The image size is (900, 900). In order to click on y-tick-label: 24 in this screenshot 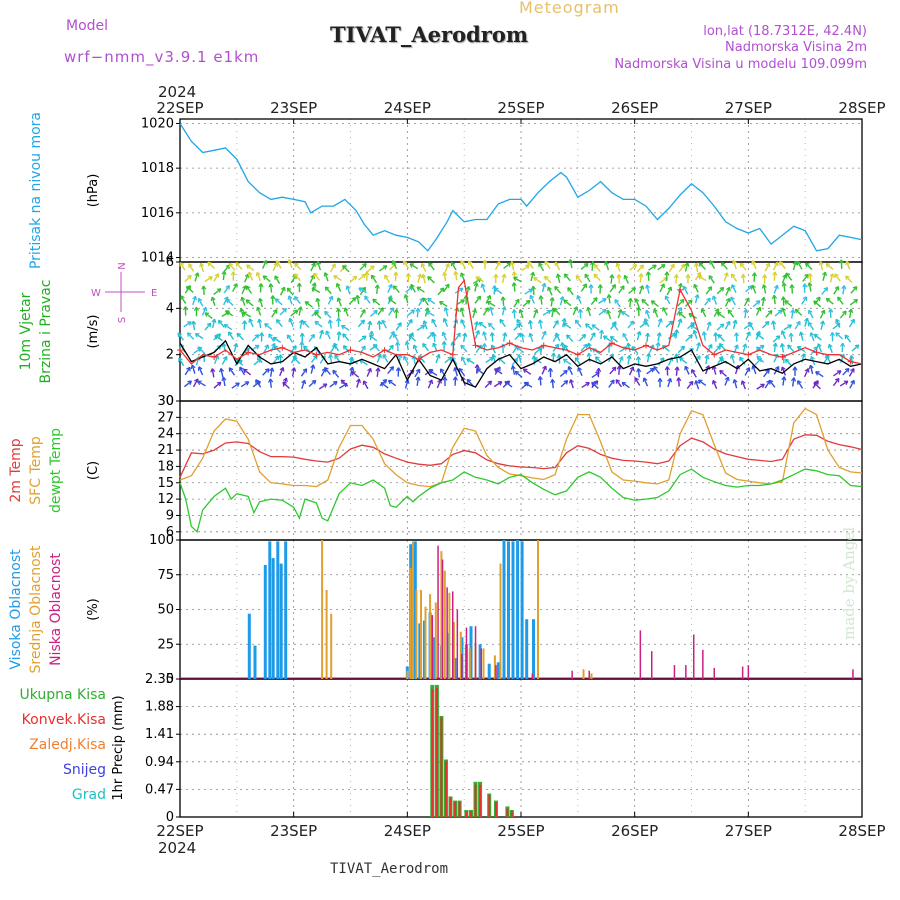, I will do `click(165, 434)`.